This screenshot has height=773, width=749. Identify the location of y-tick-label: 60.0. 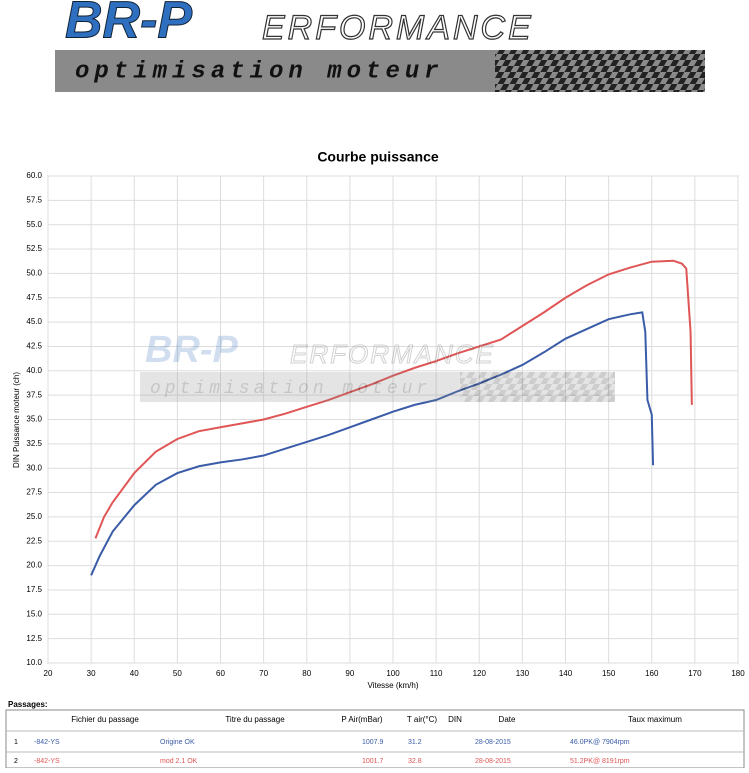
(34, 175).